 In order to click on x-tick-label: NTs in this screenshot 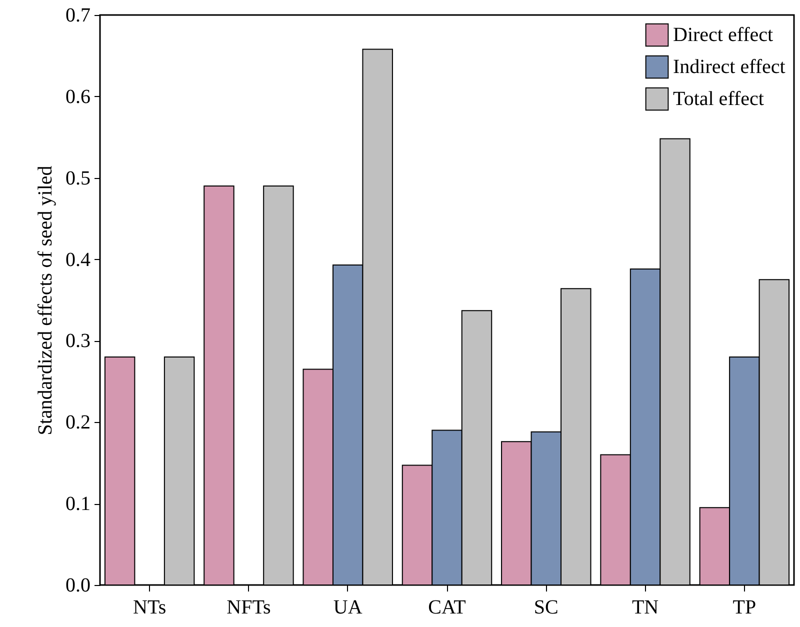, I will do `click(149, 607)`.